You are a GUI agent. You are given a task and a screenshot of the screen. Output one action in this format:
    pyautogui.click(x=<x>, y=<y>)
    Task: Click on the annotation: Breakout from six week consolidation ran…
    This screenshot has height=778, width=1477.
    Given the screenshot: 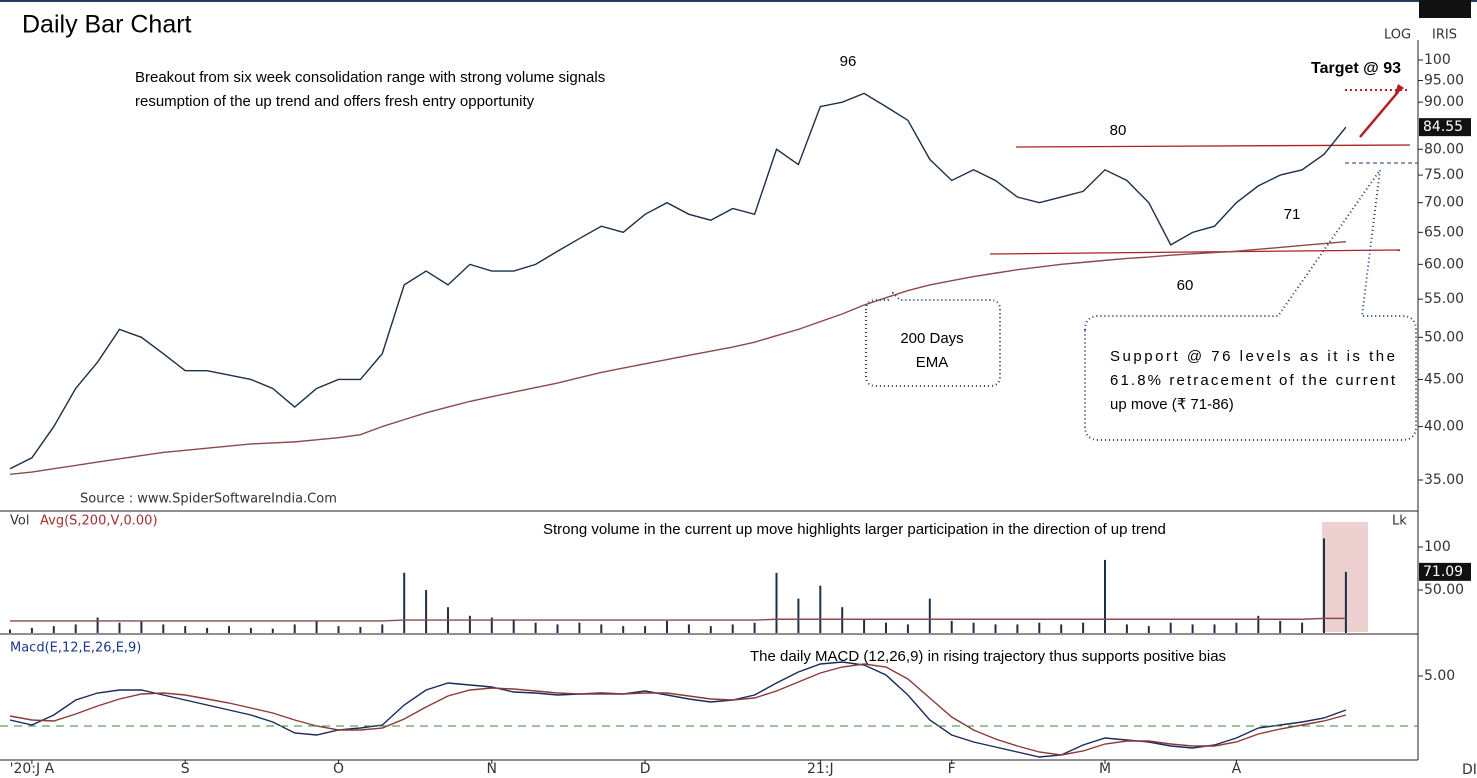 What is the action you would take?
    pyautogui.click(x=370, y=77)
    